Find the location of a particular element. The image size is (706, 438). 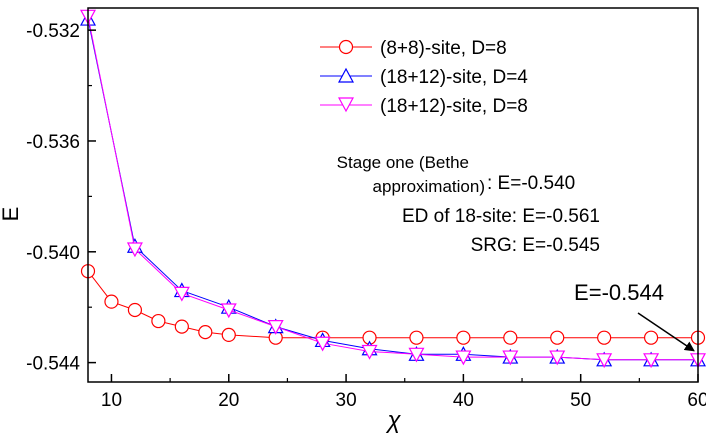

y-axis-label: E is located at coordinates (11, 214).